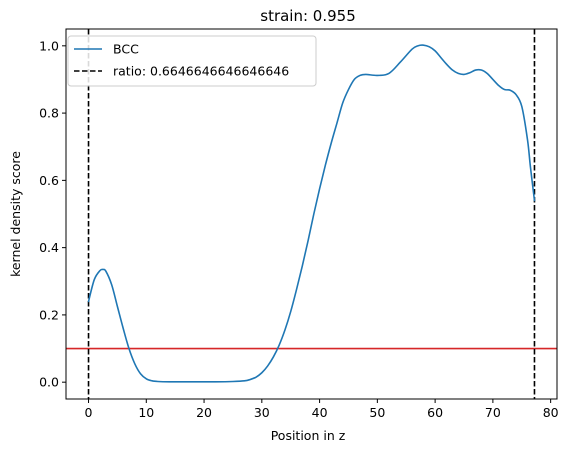  I want to click on x-tick-label: 50, so click(377, 412).